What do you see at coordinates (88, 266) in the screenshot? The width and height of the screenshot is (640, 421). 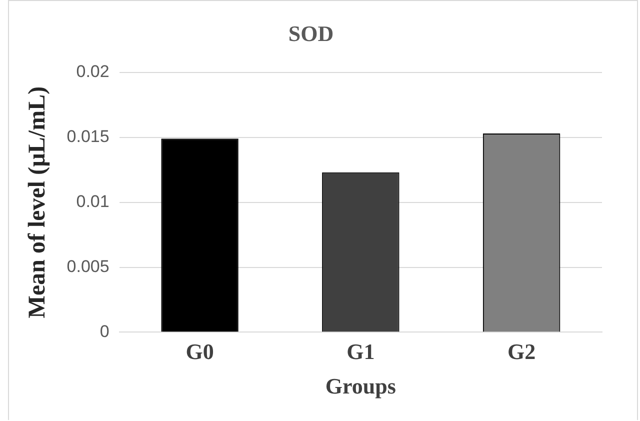 I see `y-tick-label: 0.005` at bounding box center [88, 266].